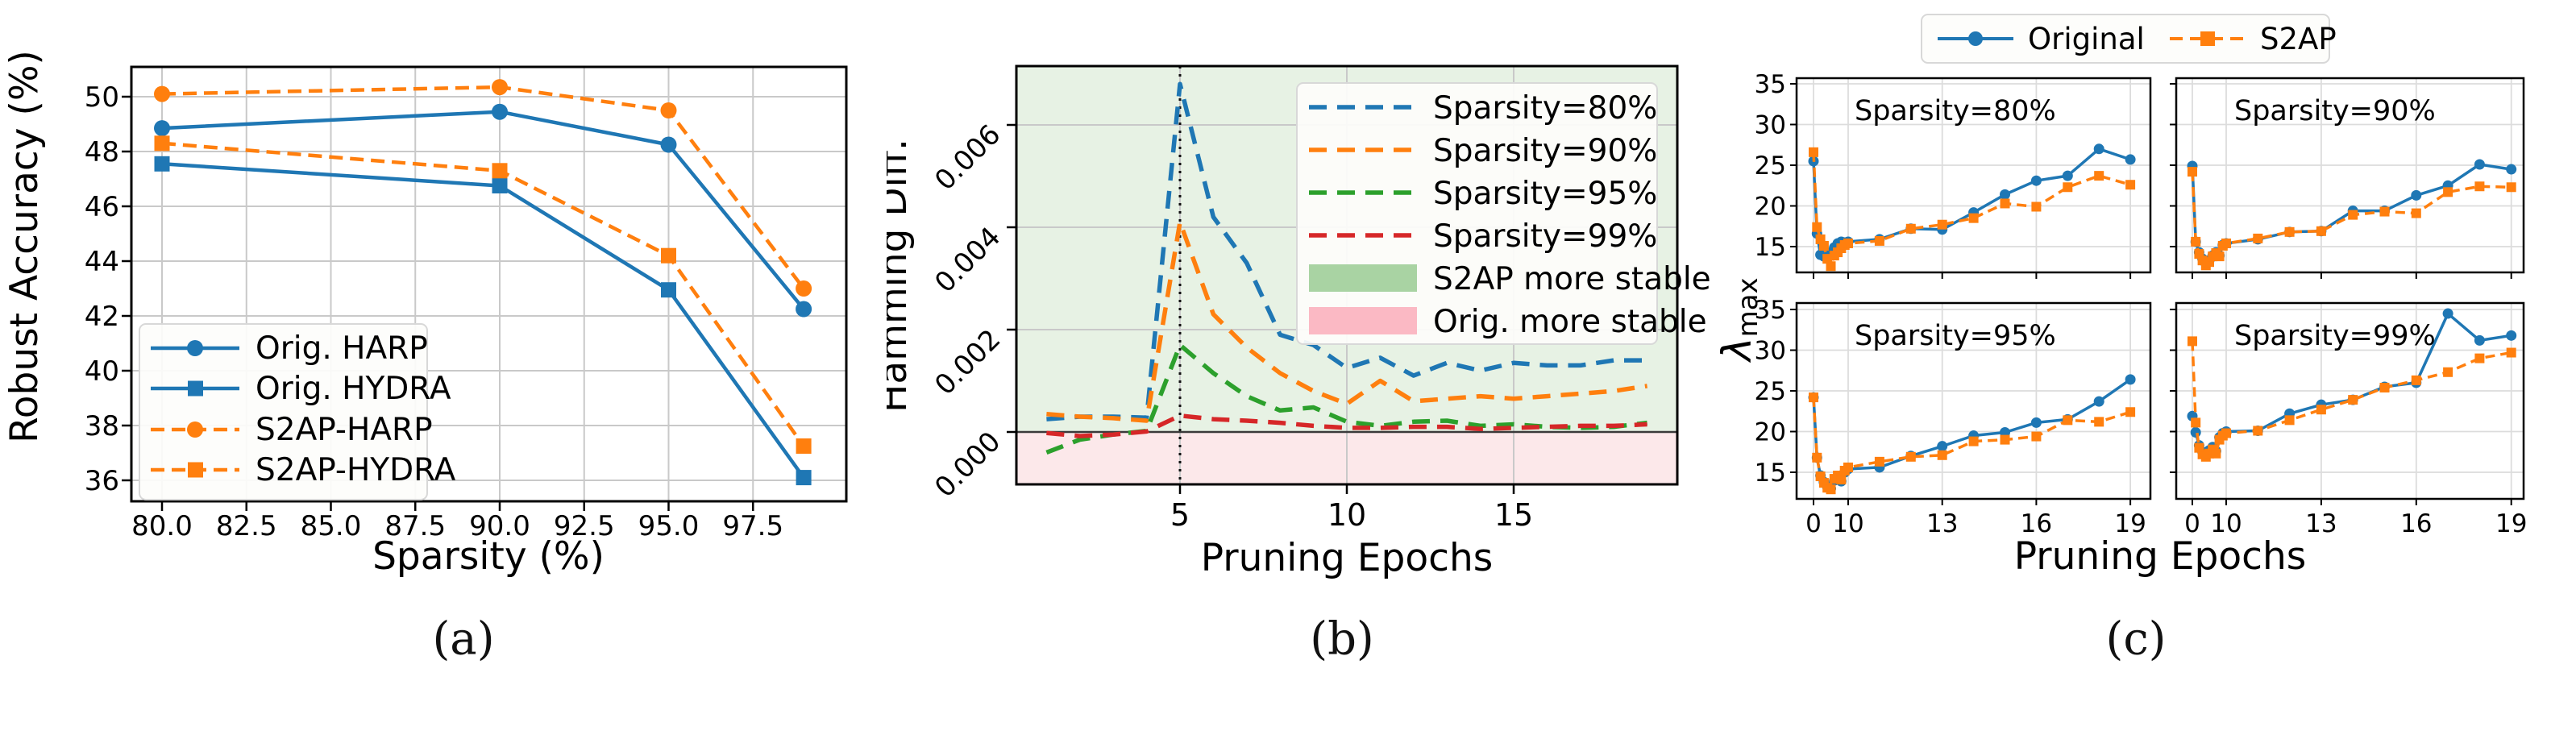 This screenshot has width=2576, height=735. I want to click on x-axis-label-b: Pruning Epochs, so click(1347, 558).